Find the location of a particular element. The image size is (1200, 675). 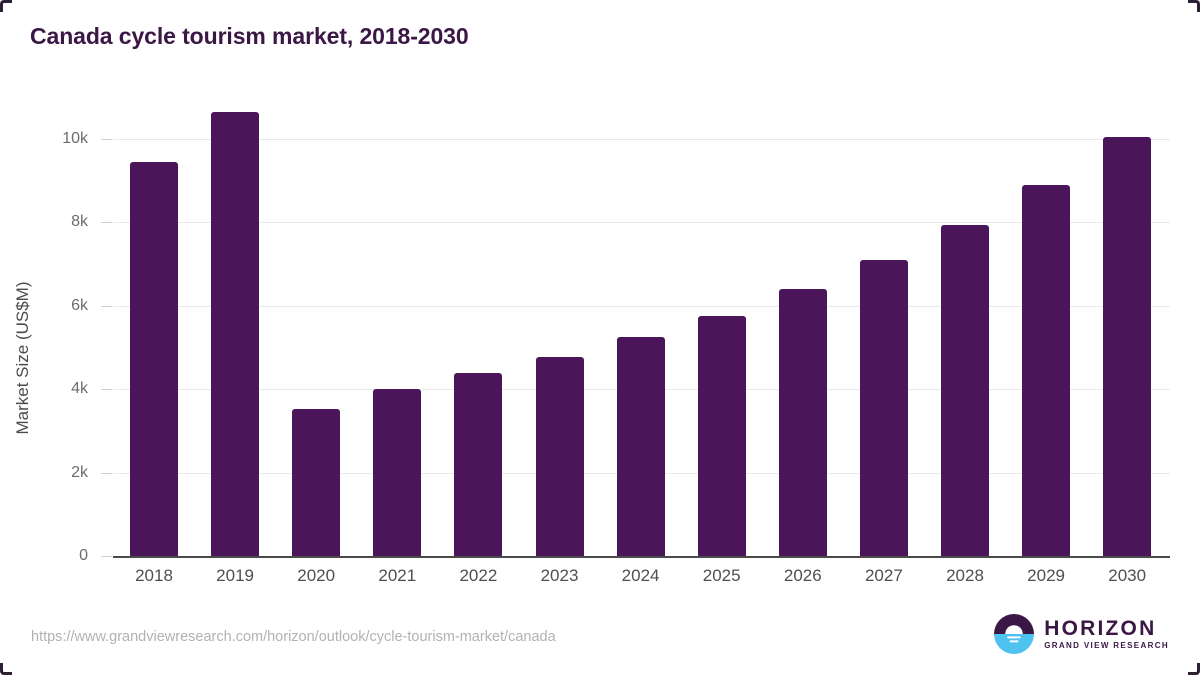

x-axis-tick-label-2028: 2028 is located at coordinates (965, 575).